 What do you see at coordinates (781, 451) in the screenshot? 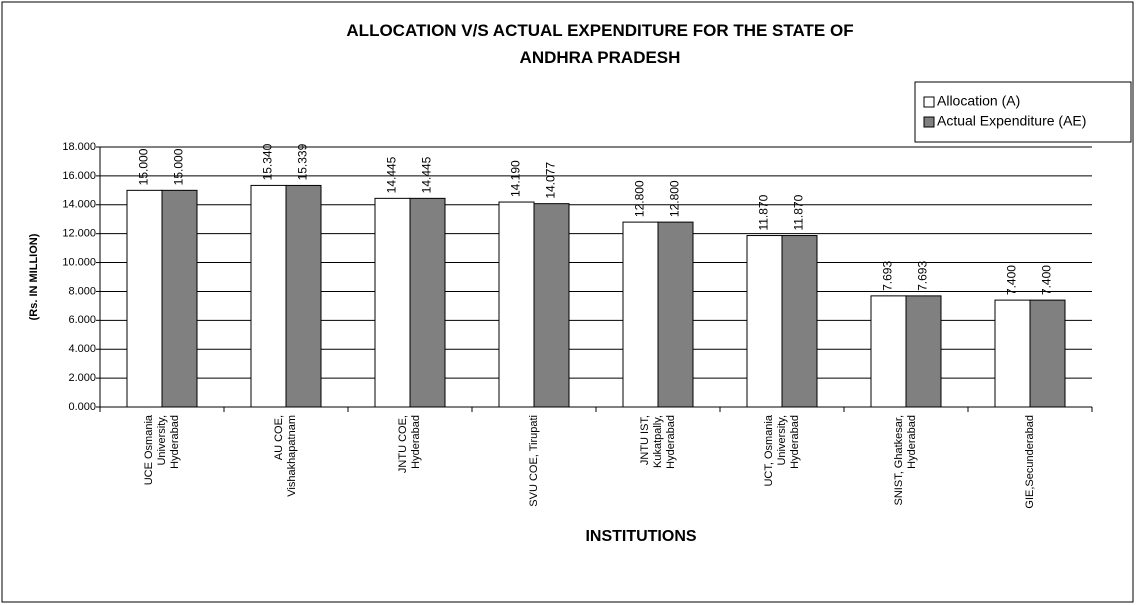
I see `x-tick-label: UCT, Osmania University, Hyderabad` at bounding box center [781, 451].